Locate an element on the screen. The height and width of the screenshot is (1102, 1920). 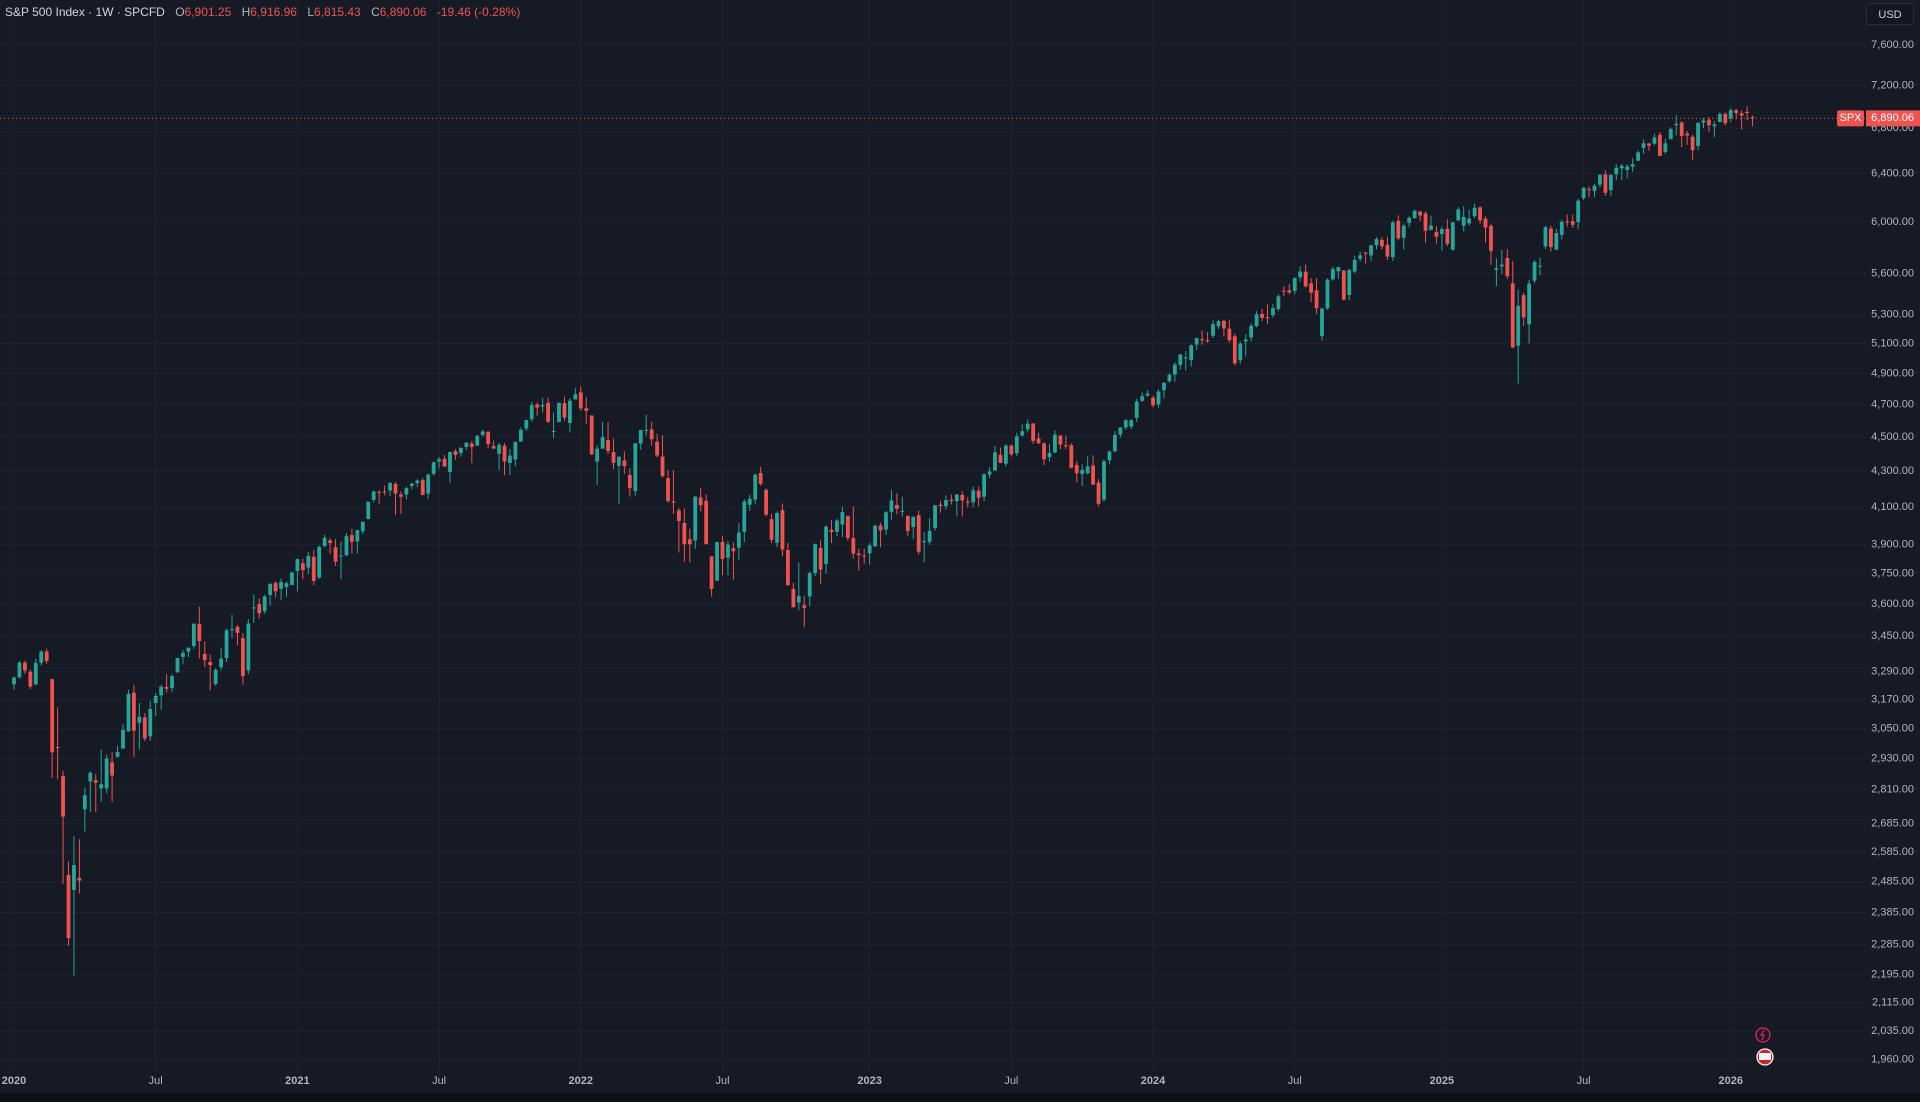
y-tick-label: 3,600.00 is located at coordinates (1892, 604).